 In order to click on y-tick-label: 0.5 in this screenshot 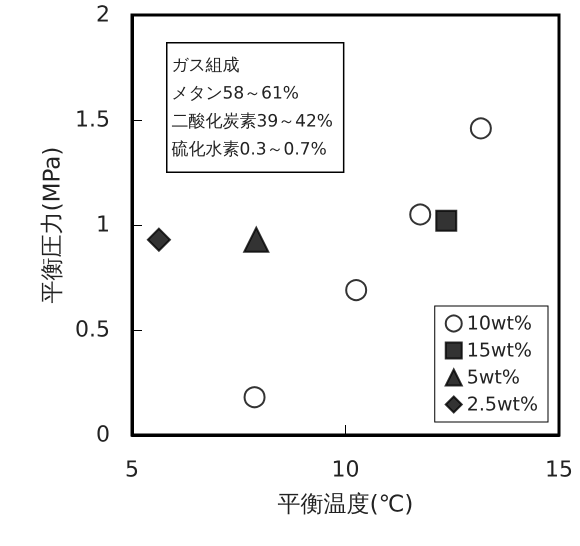, I will do `click(92, 330)`.